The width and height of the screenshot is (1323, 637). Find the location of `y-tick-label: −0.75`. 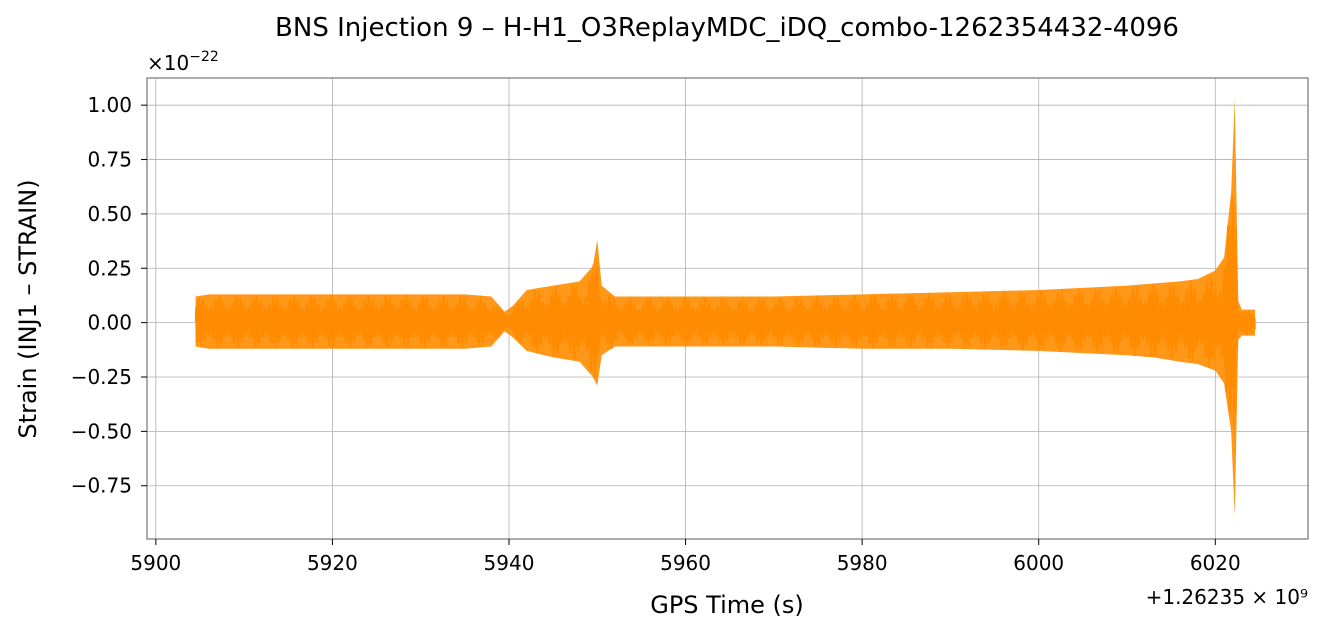

y-tick-label: −0.75 is located at coordinates (101, 486).